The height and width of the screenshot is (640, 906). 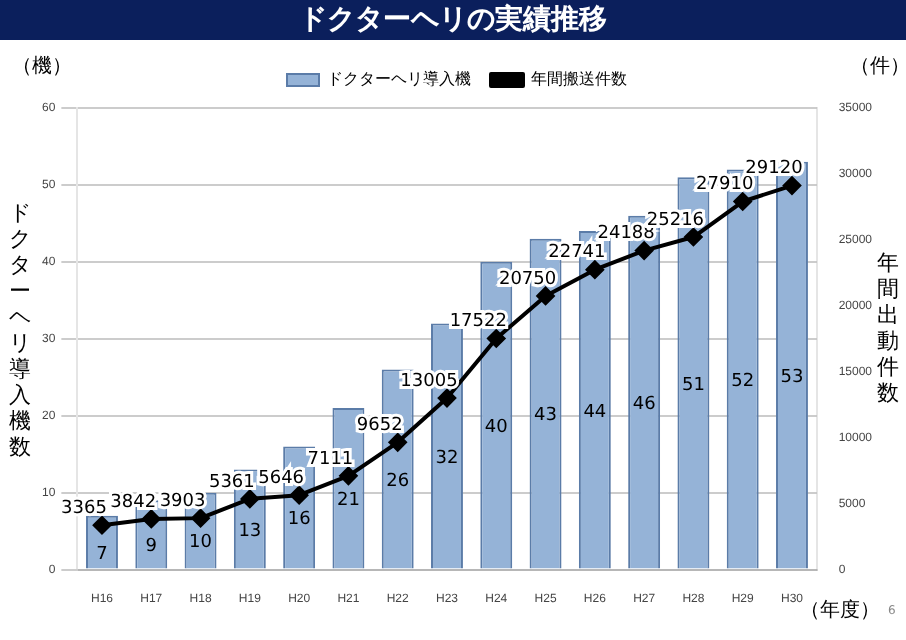 I want to click on text: （年度）, so click(x=840, y=611).